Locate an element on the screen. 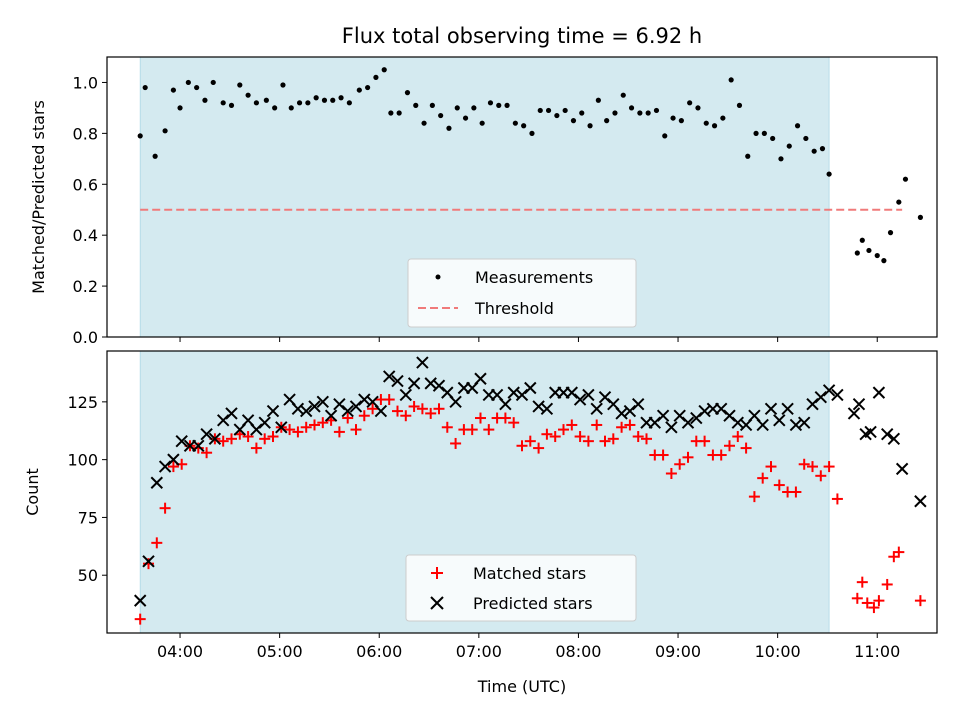 This screenshot has width=960, height=720. y-tick-label: 0.4 is located at coordinates (85, 235).